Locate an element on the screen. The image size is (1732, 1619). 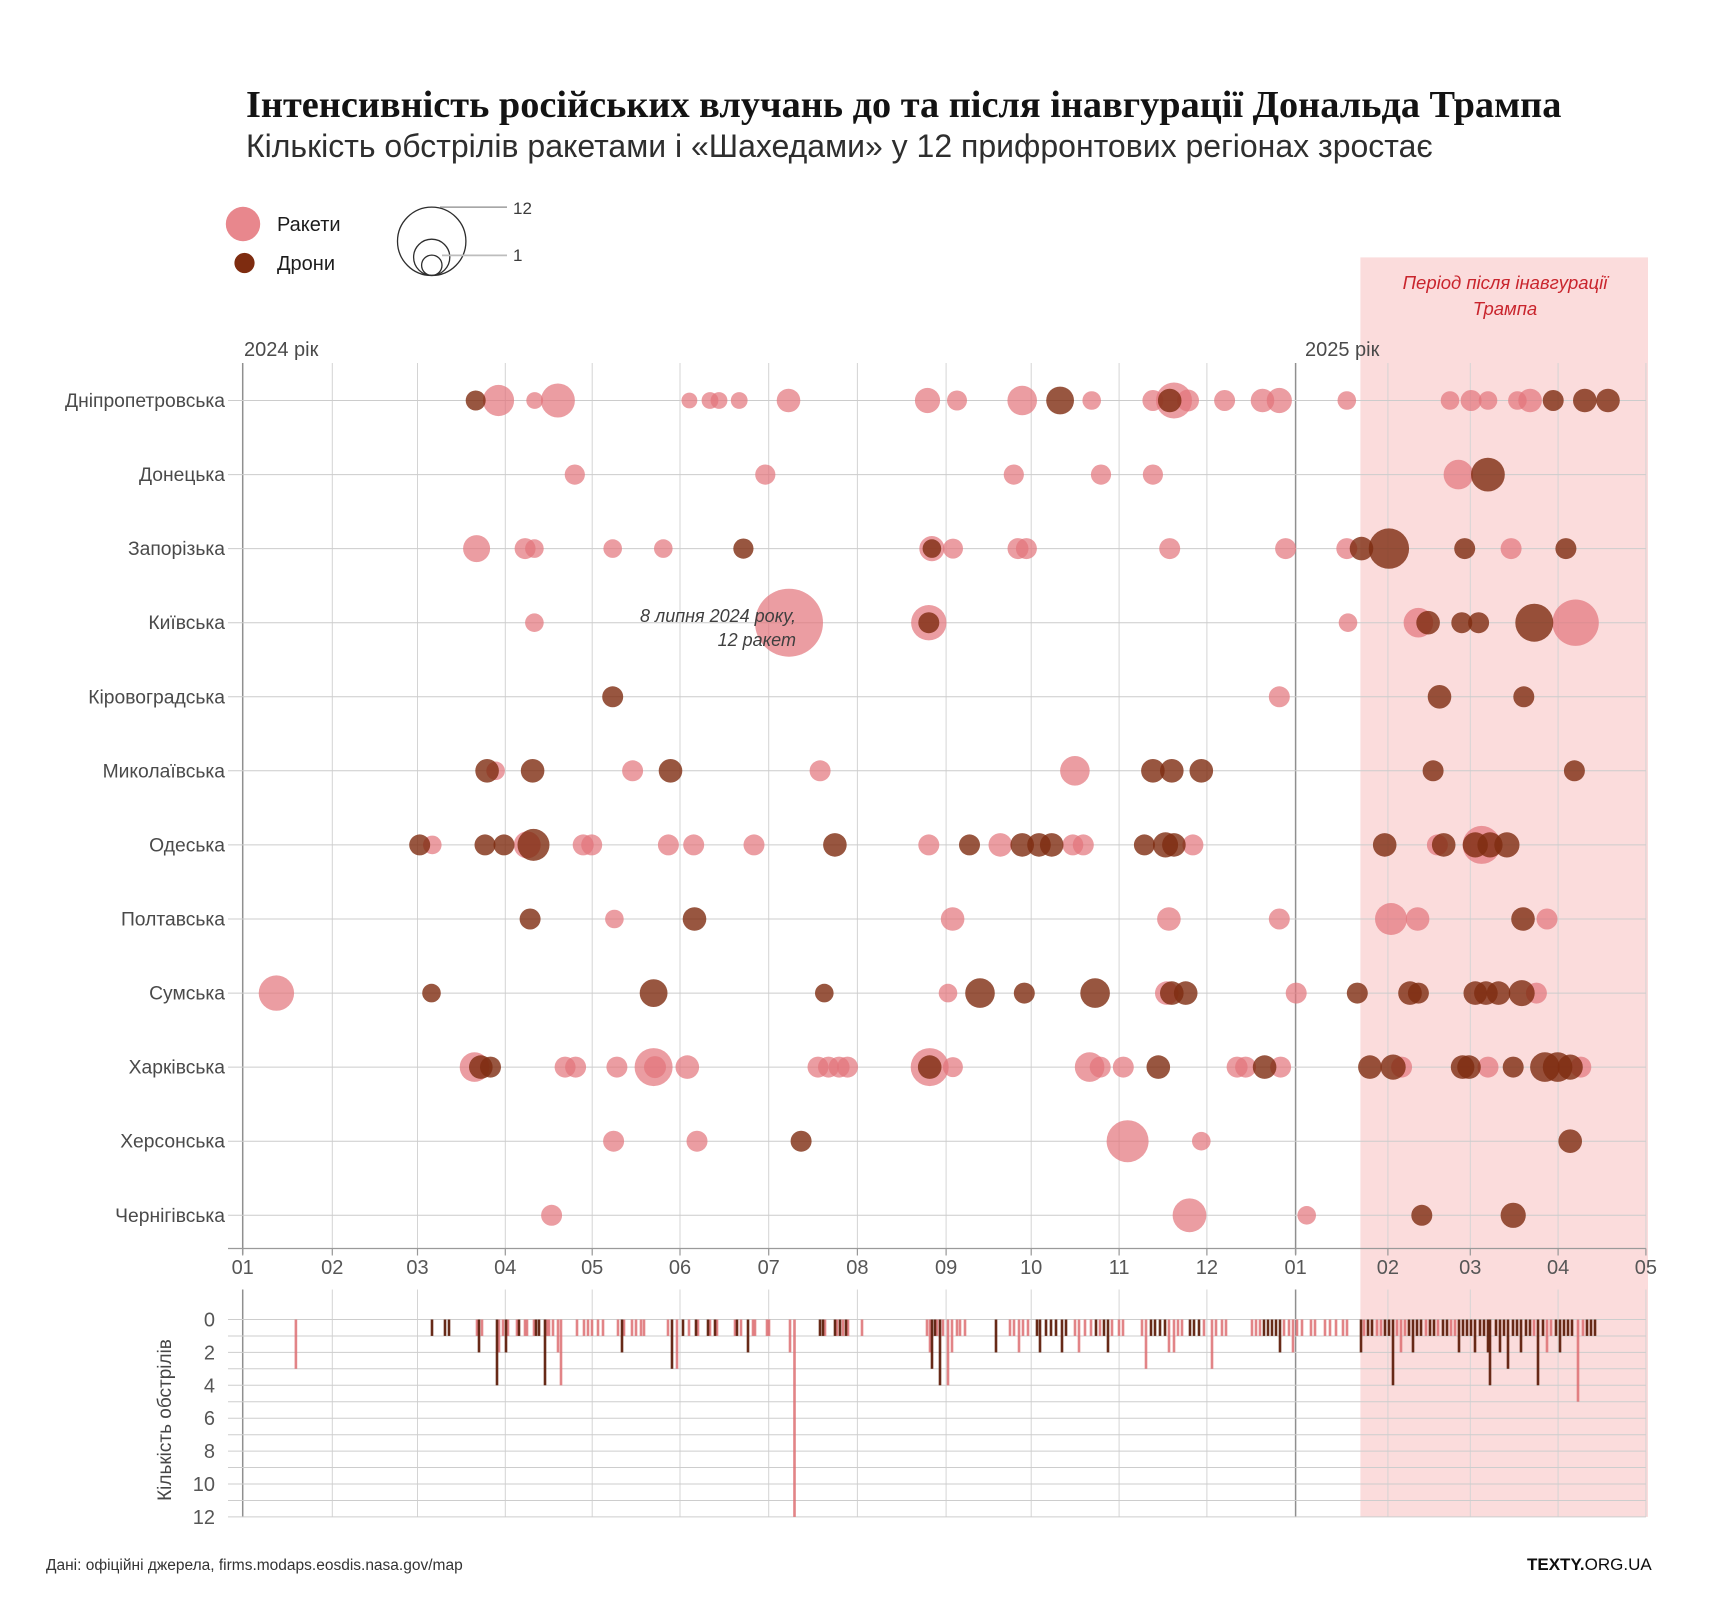
svg-text: Миколаївська is located at coordinates (164, 771).